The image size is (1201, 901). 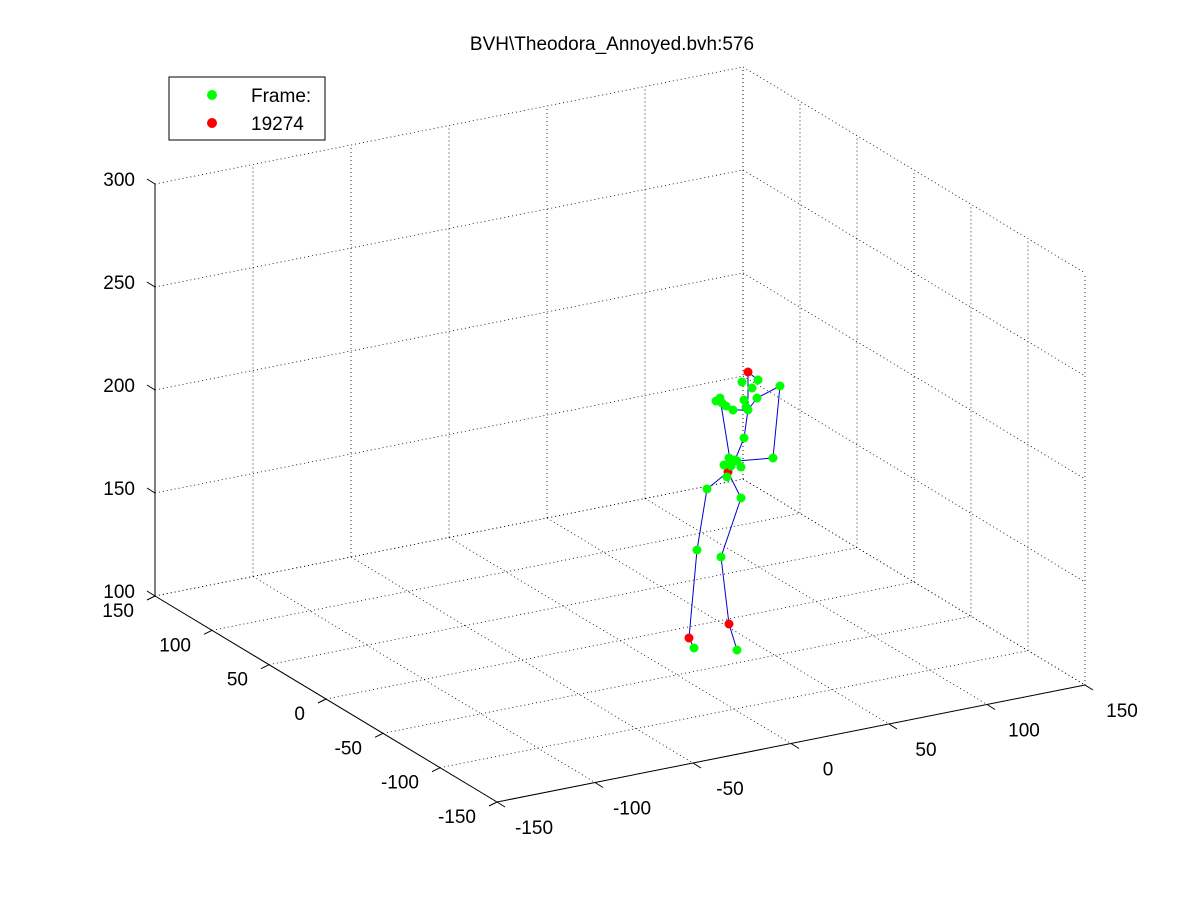 What do you see at coordinates (299, 714) in the screenshot?
I see `y-tick-label: 0` at bounding box center [299, 714].